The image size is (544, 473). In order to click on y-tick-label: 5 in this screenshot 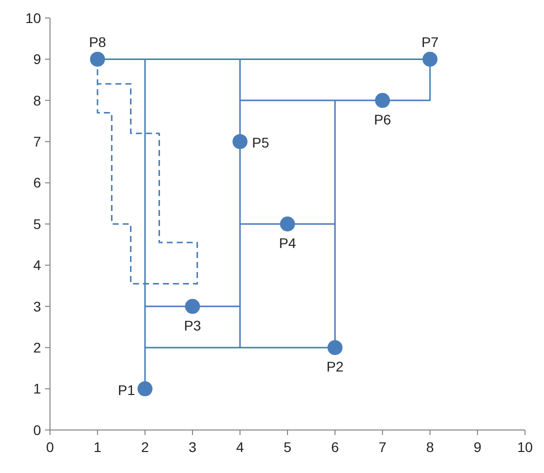, I will do `click(37, 224)`.